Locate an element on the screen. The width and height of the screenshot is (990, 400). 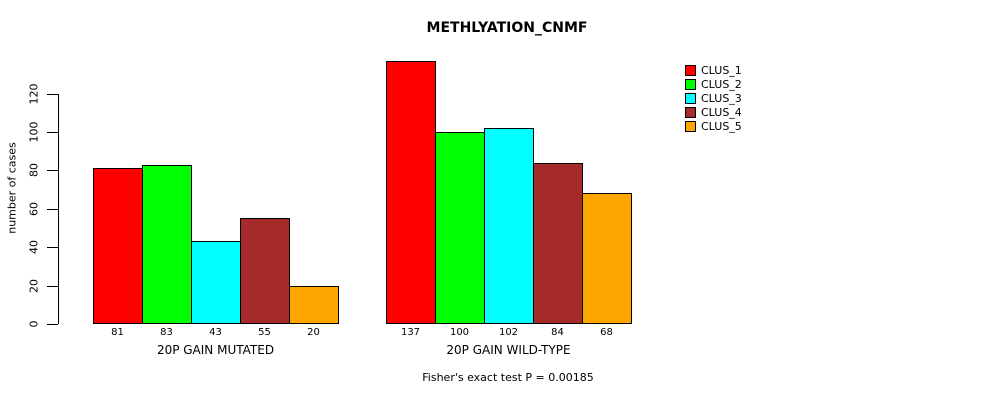
bar-value-label: 68 is located at coordinates (606, 332).